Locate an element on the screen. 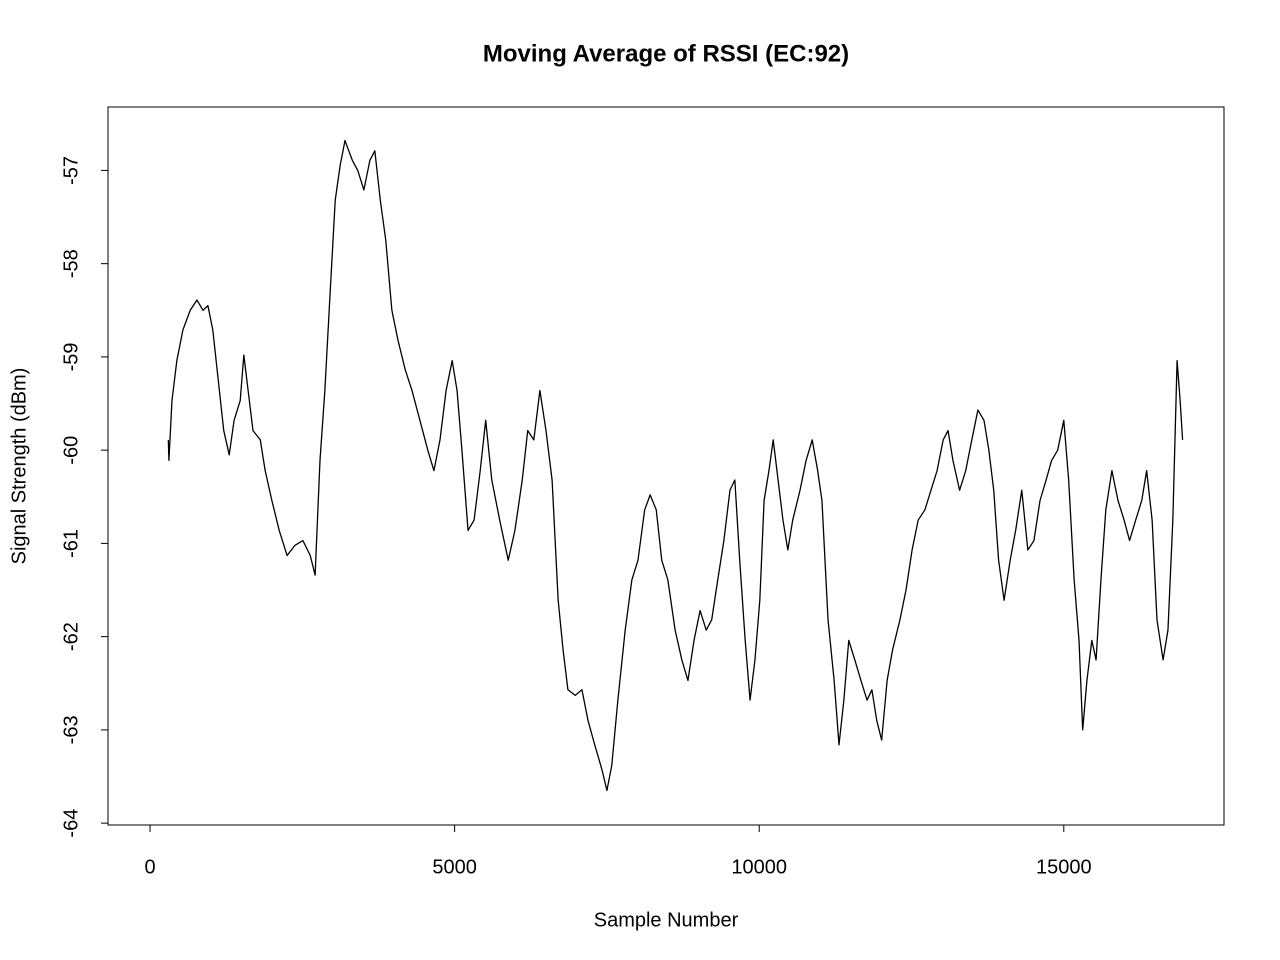  y-tick-label: -58 is located at coordinates (71, 263).